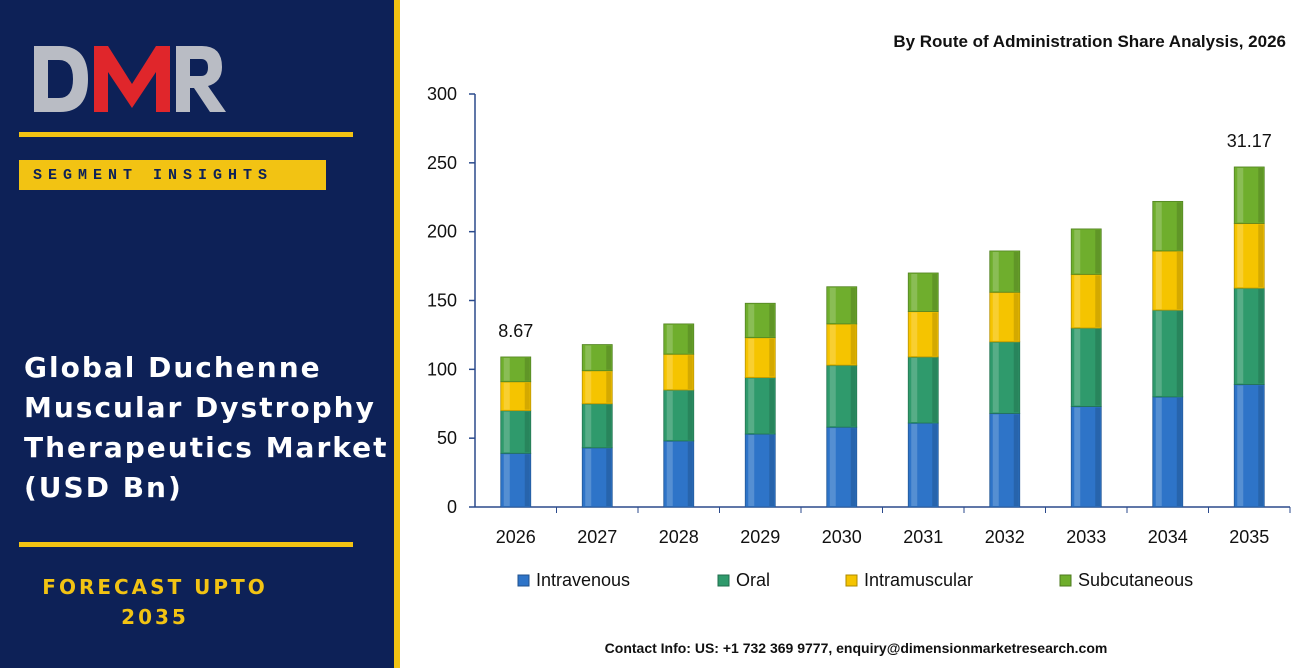 Image resolution: width=1312 pixels, height=668 pixels. What do you see at coordinates (103, 487) in the screenshot?
I see `market-title-line: (USD Bn)` at bounding box center [103, 487].